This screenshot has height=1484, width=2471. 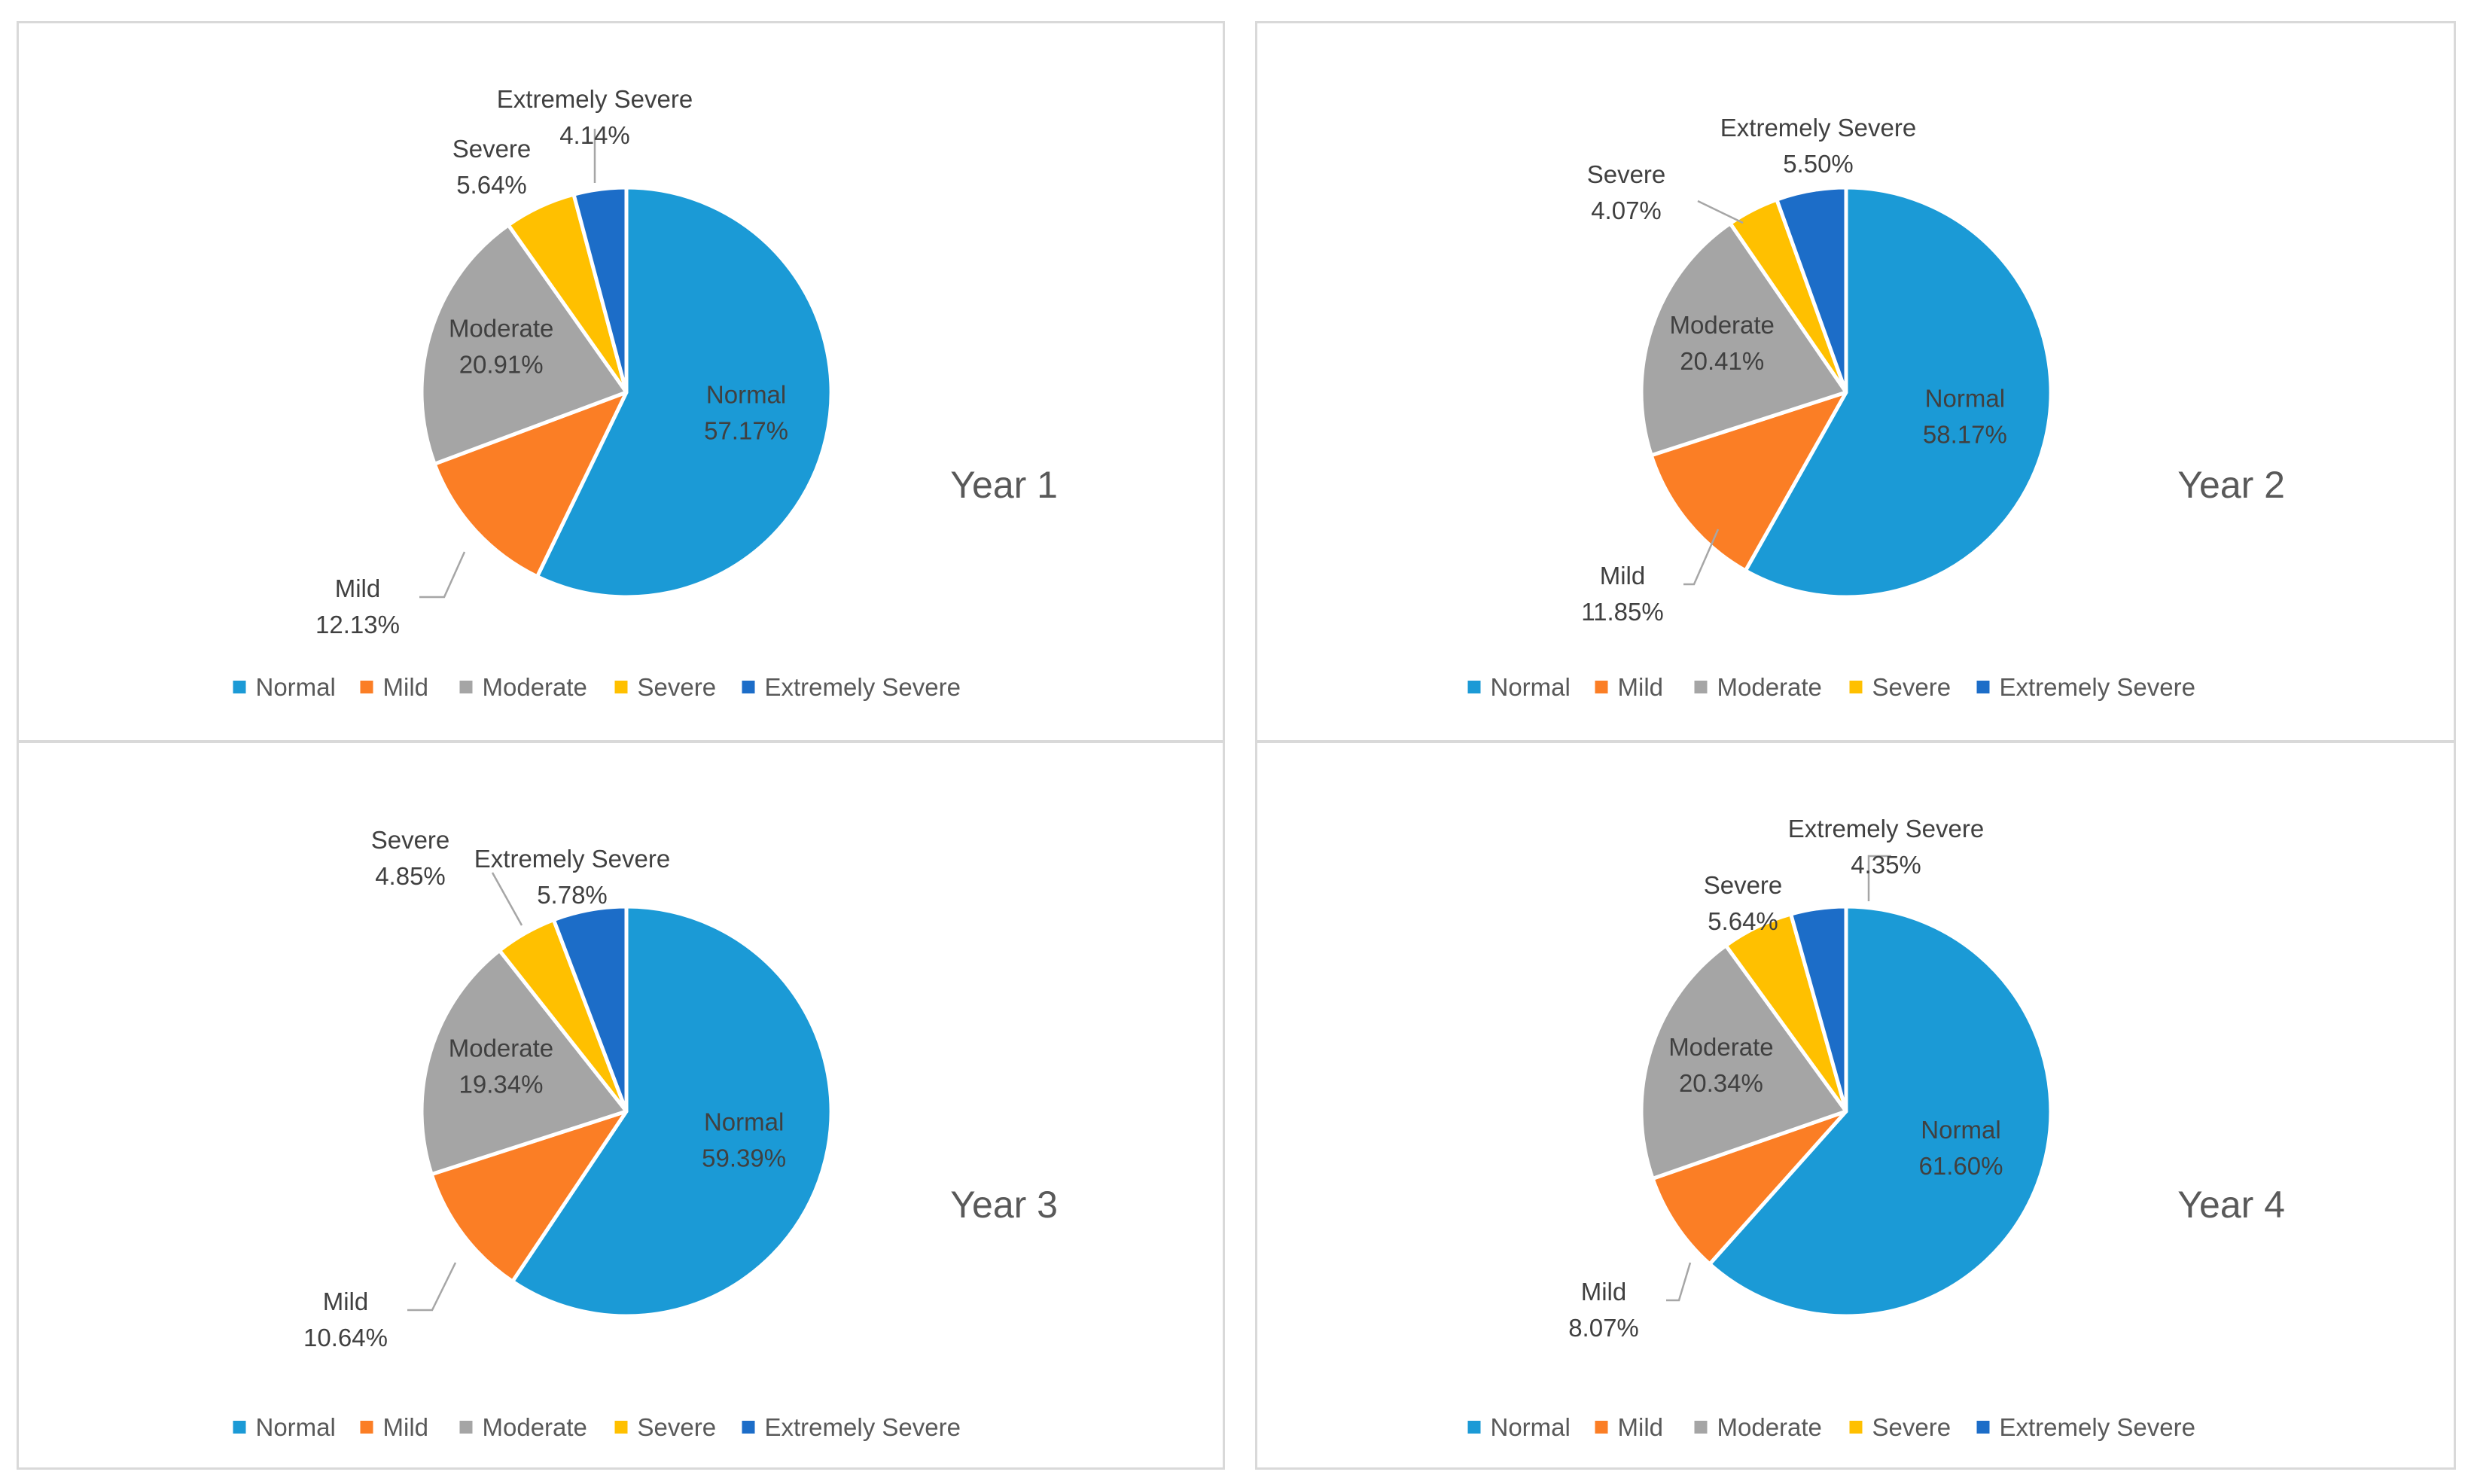 What do you see at coordinates (1604, 1328) in the screenshot?
I see `data-label-value-mild: 8.07%` at bounding box center [1604, 1328].